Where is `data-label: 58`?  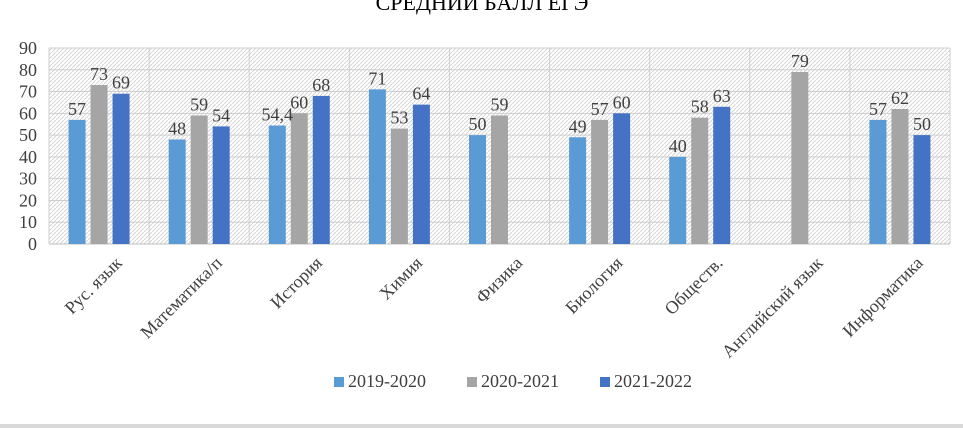
data-label: 58 is located at coordinates (700, 107).